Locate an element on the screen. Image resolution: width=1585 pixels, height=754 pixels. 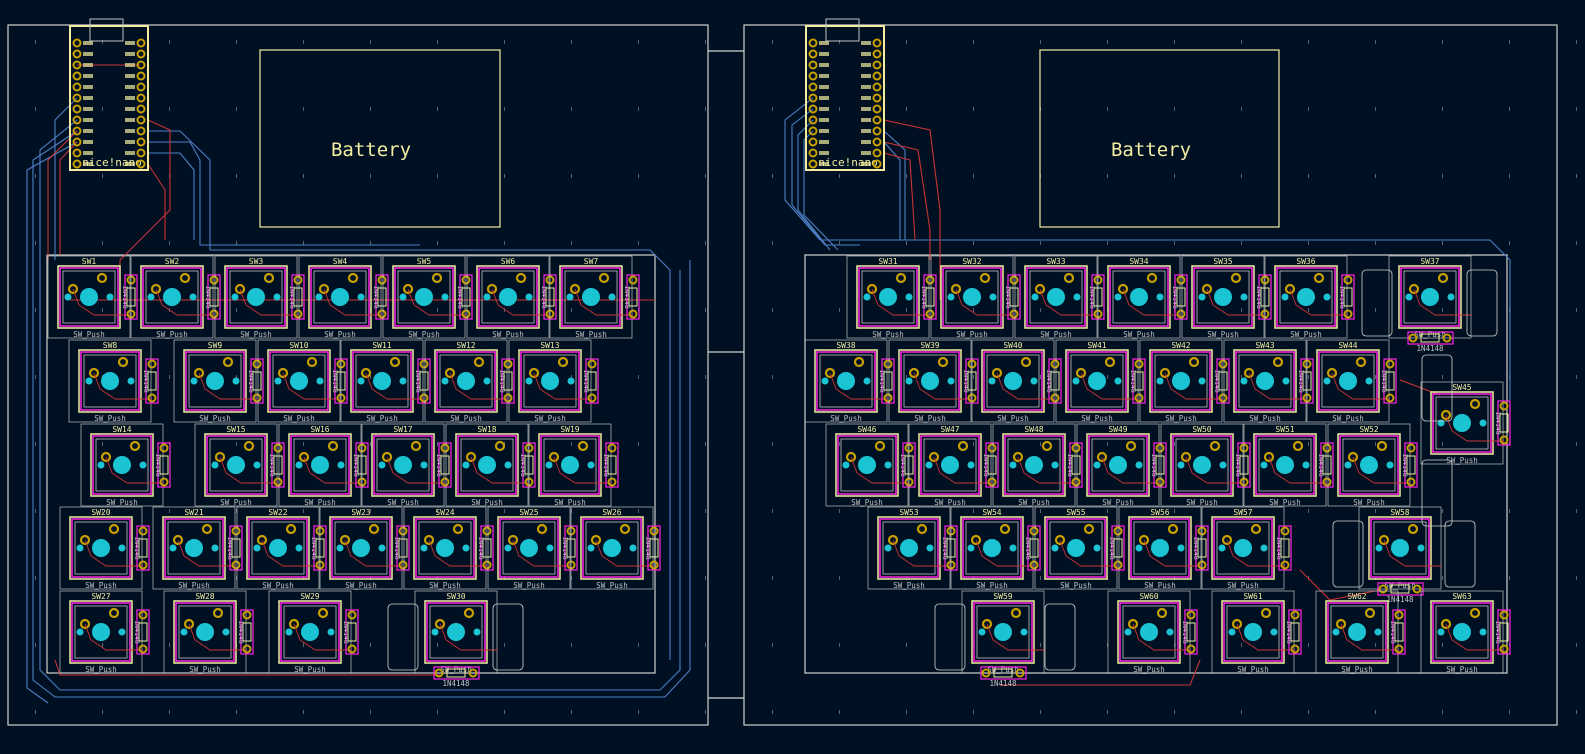
switch-footprint: SW27 SW_Push is located at coordinates (101, 632).